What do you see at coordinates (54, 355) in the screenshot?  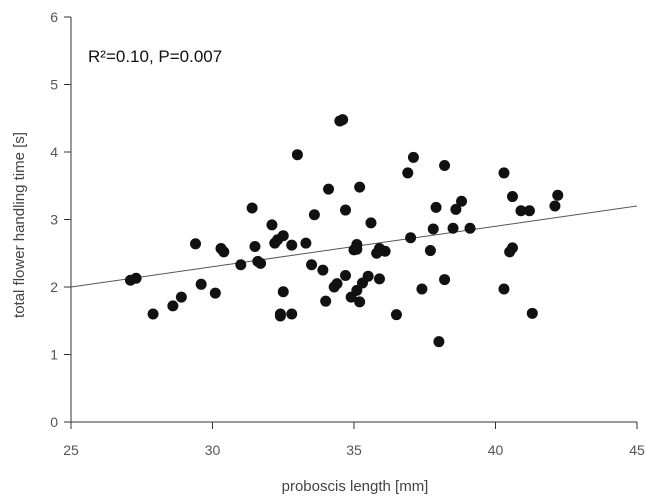 I see `y-tick-label: 1` at bounding box center [54, 355].